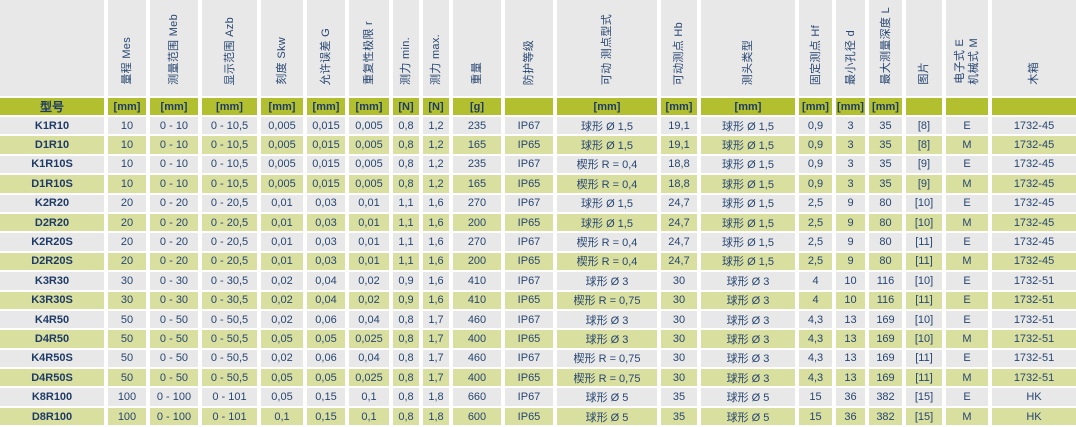  Describe the element at coordinates (438, 359) in the screenshot. I see `cell-force-max: 1,7` at that location.